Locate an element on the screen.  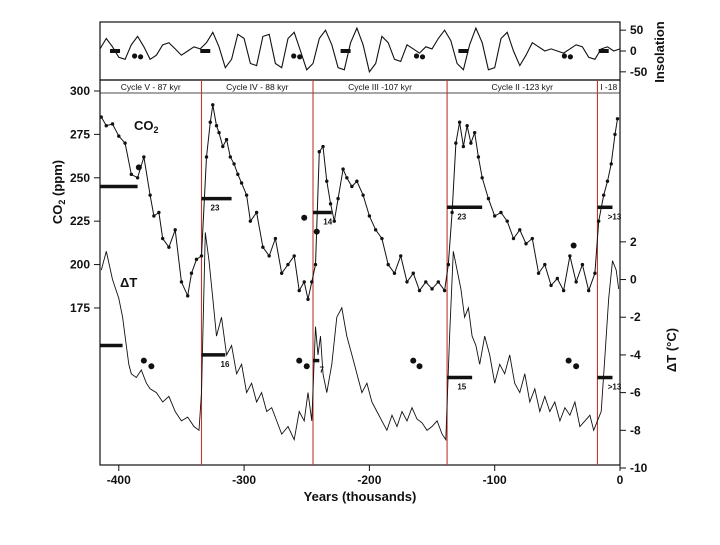
cycle-label: Cycle III -107 kyr is located at coordinates (380, 87).